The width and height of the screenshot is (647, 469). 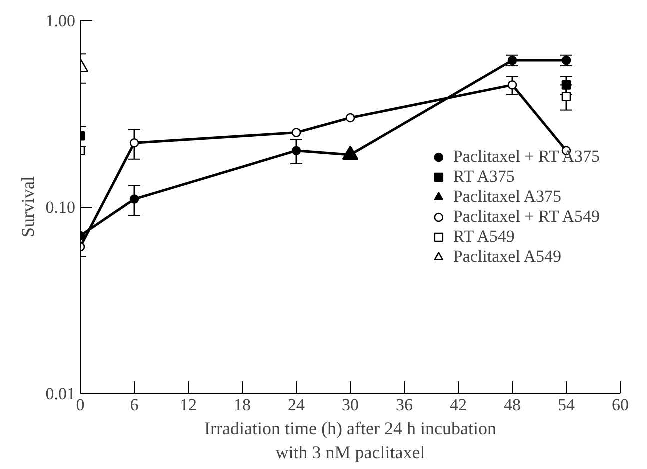 I want to click on x-tick-label: 24, so click(x=297, y=405).